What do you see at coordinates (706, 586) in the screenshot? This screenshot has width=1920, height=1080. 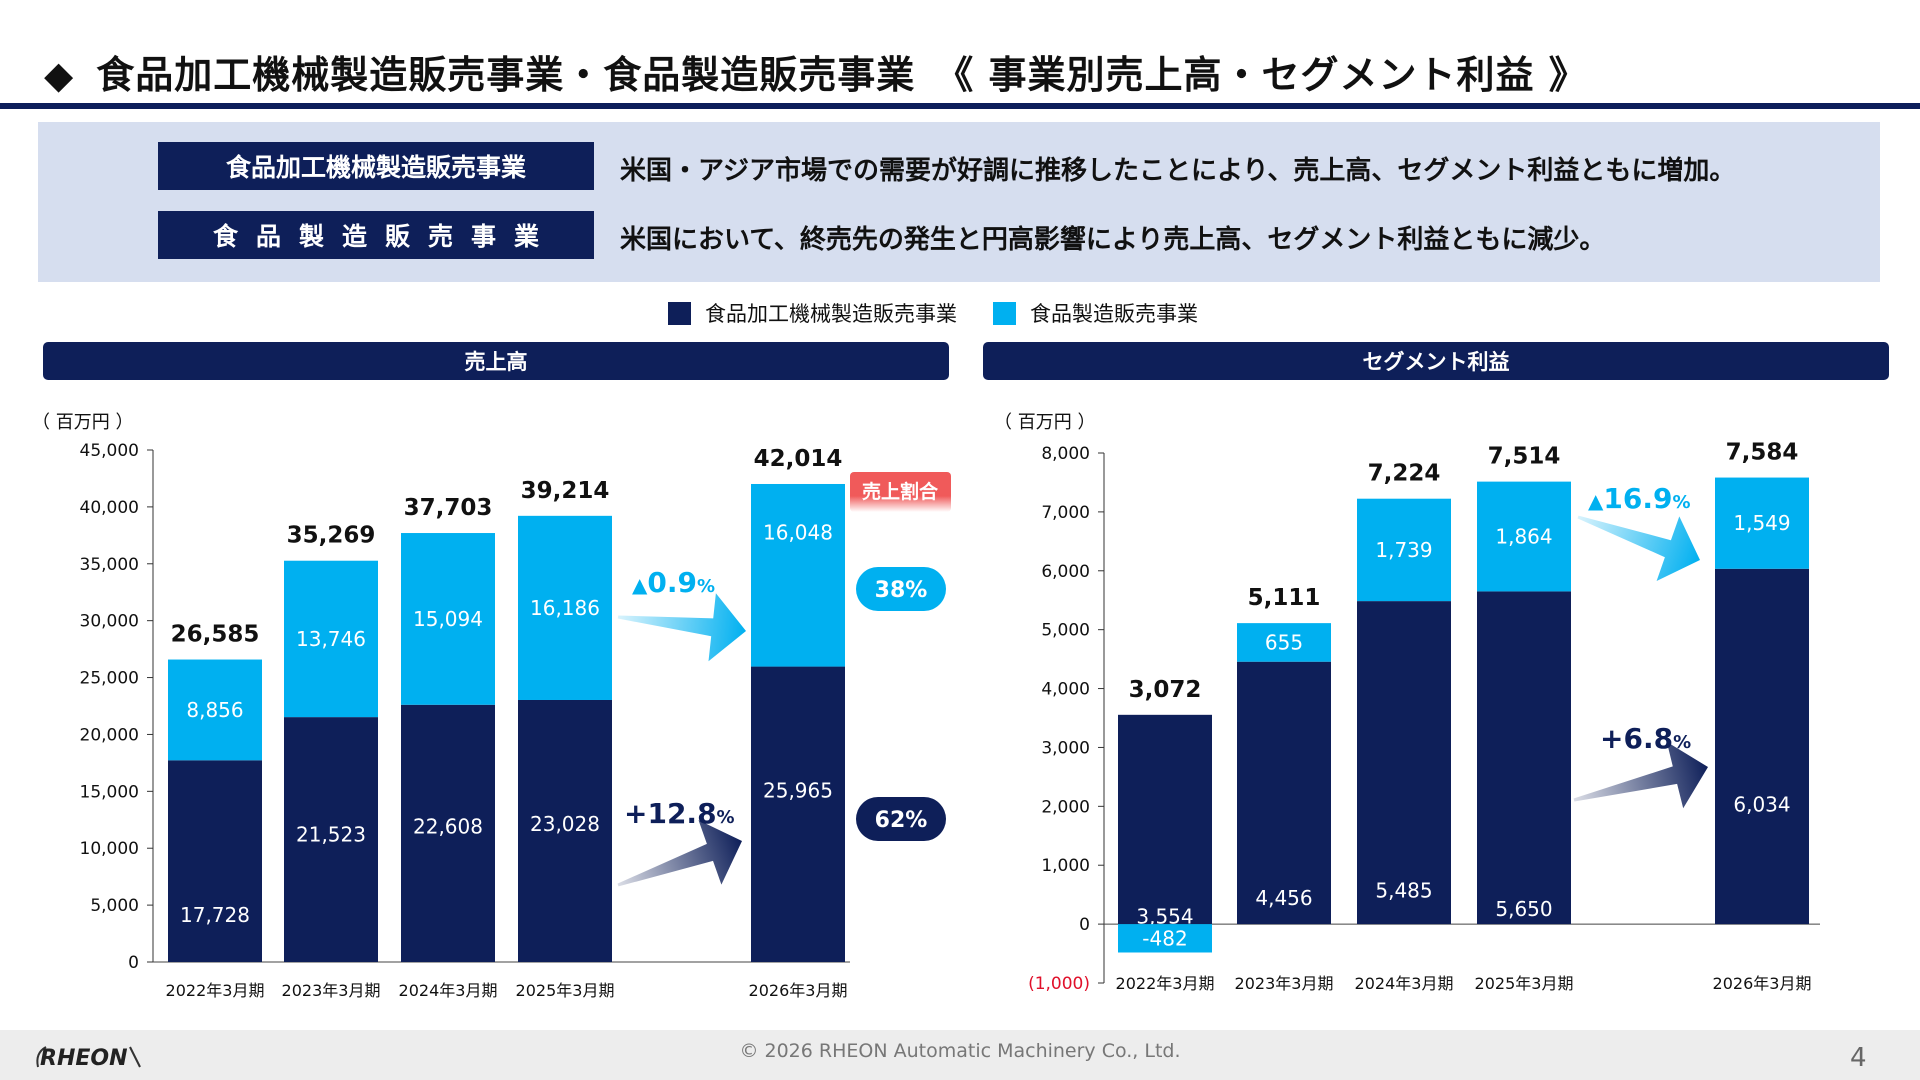 I see `sales-food-change-unit: %` at bounding box center [706, 586].